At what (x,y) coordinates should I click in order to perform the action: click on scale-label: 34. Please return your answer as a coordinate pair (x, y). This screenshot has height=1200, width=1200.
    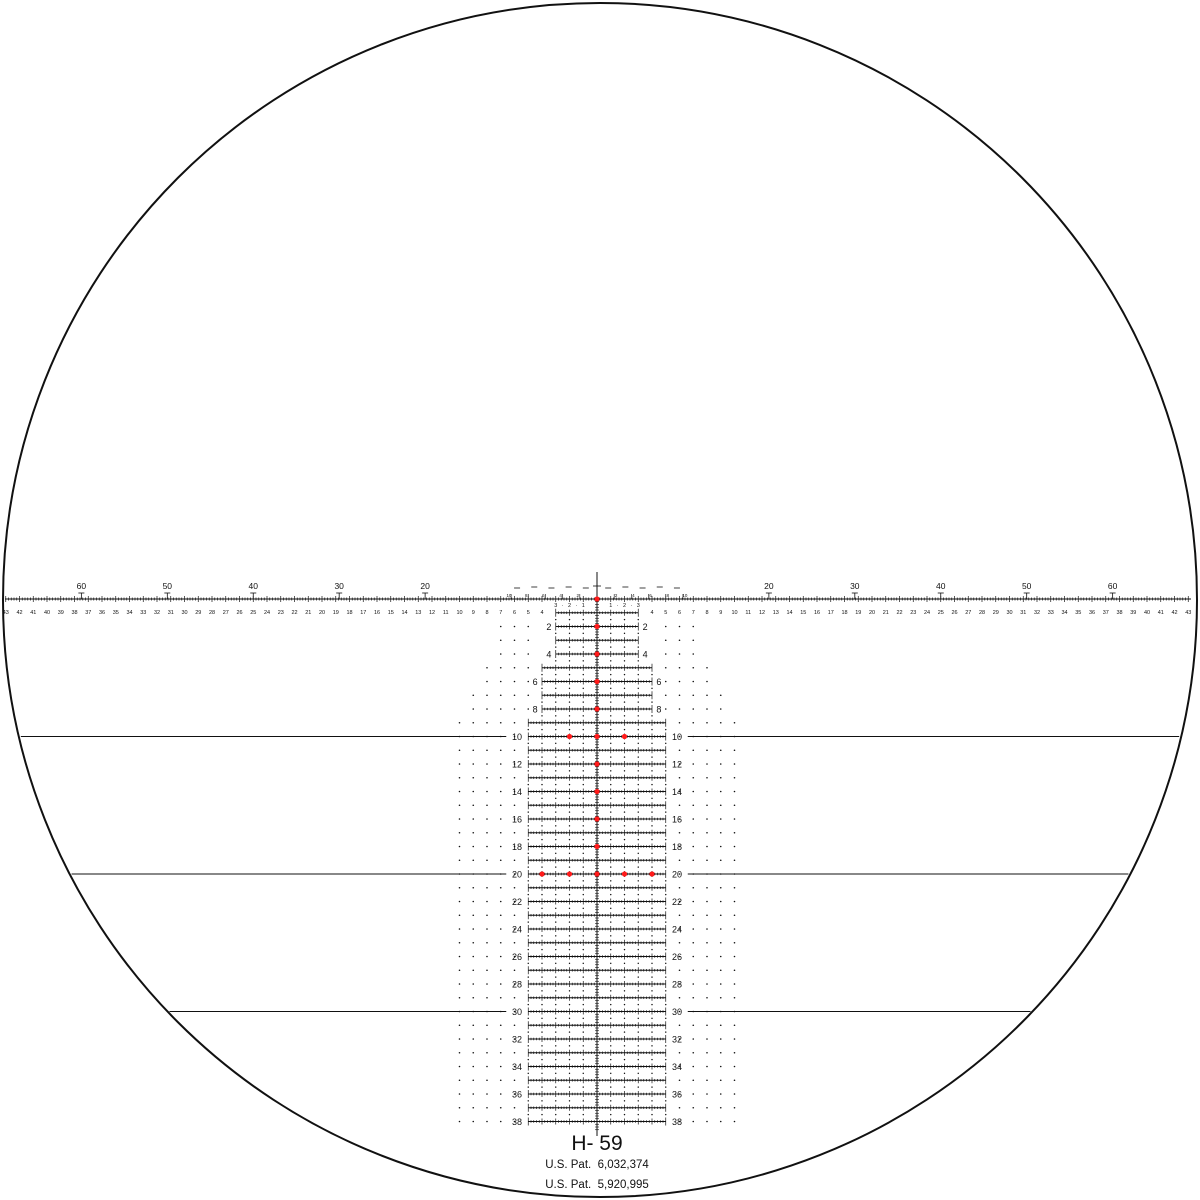
    Looking at the image, I should click on (129, 613).